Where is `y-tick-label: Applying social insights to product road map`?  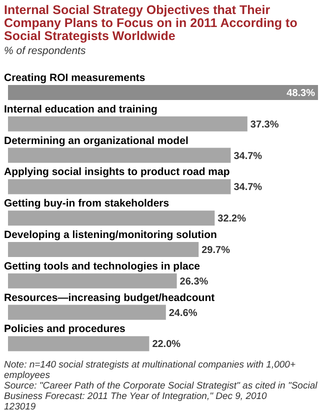
y-tick-label: Applying social insights to product road map is located at coordinates (117, 172).